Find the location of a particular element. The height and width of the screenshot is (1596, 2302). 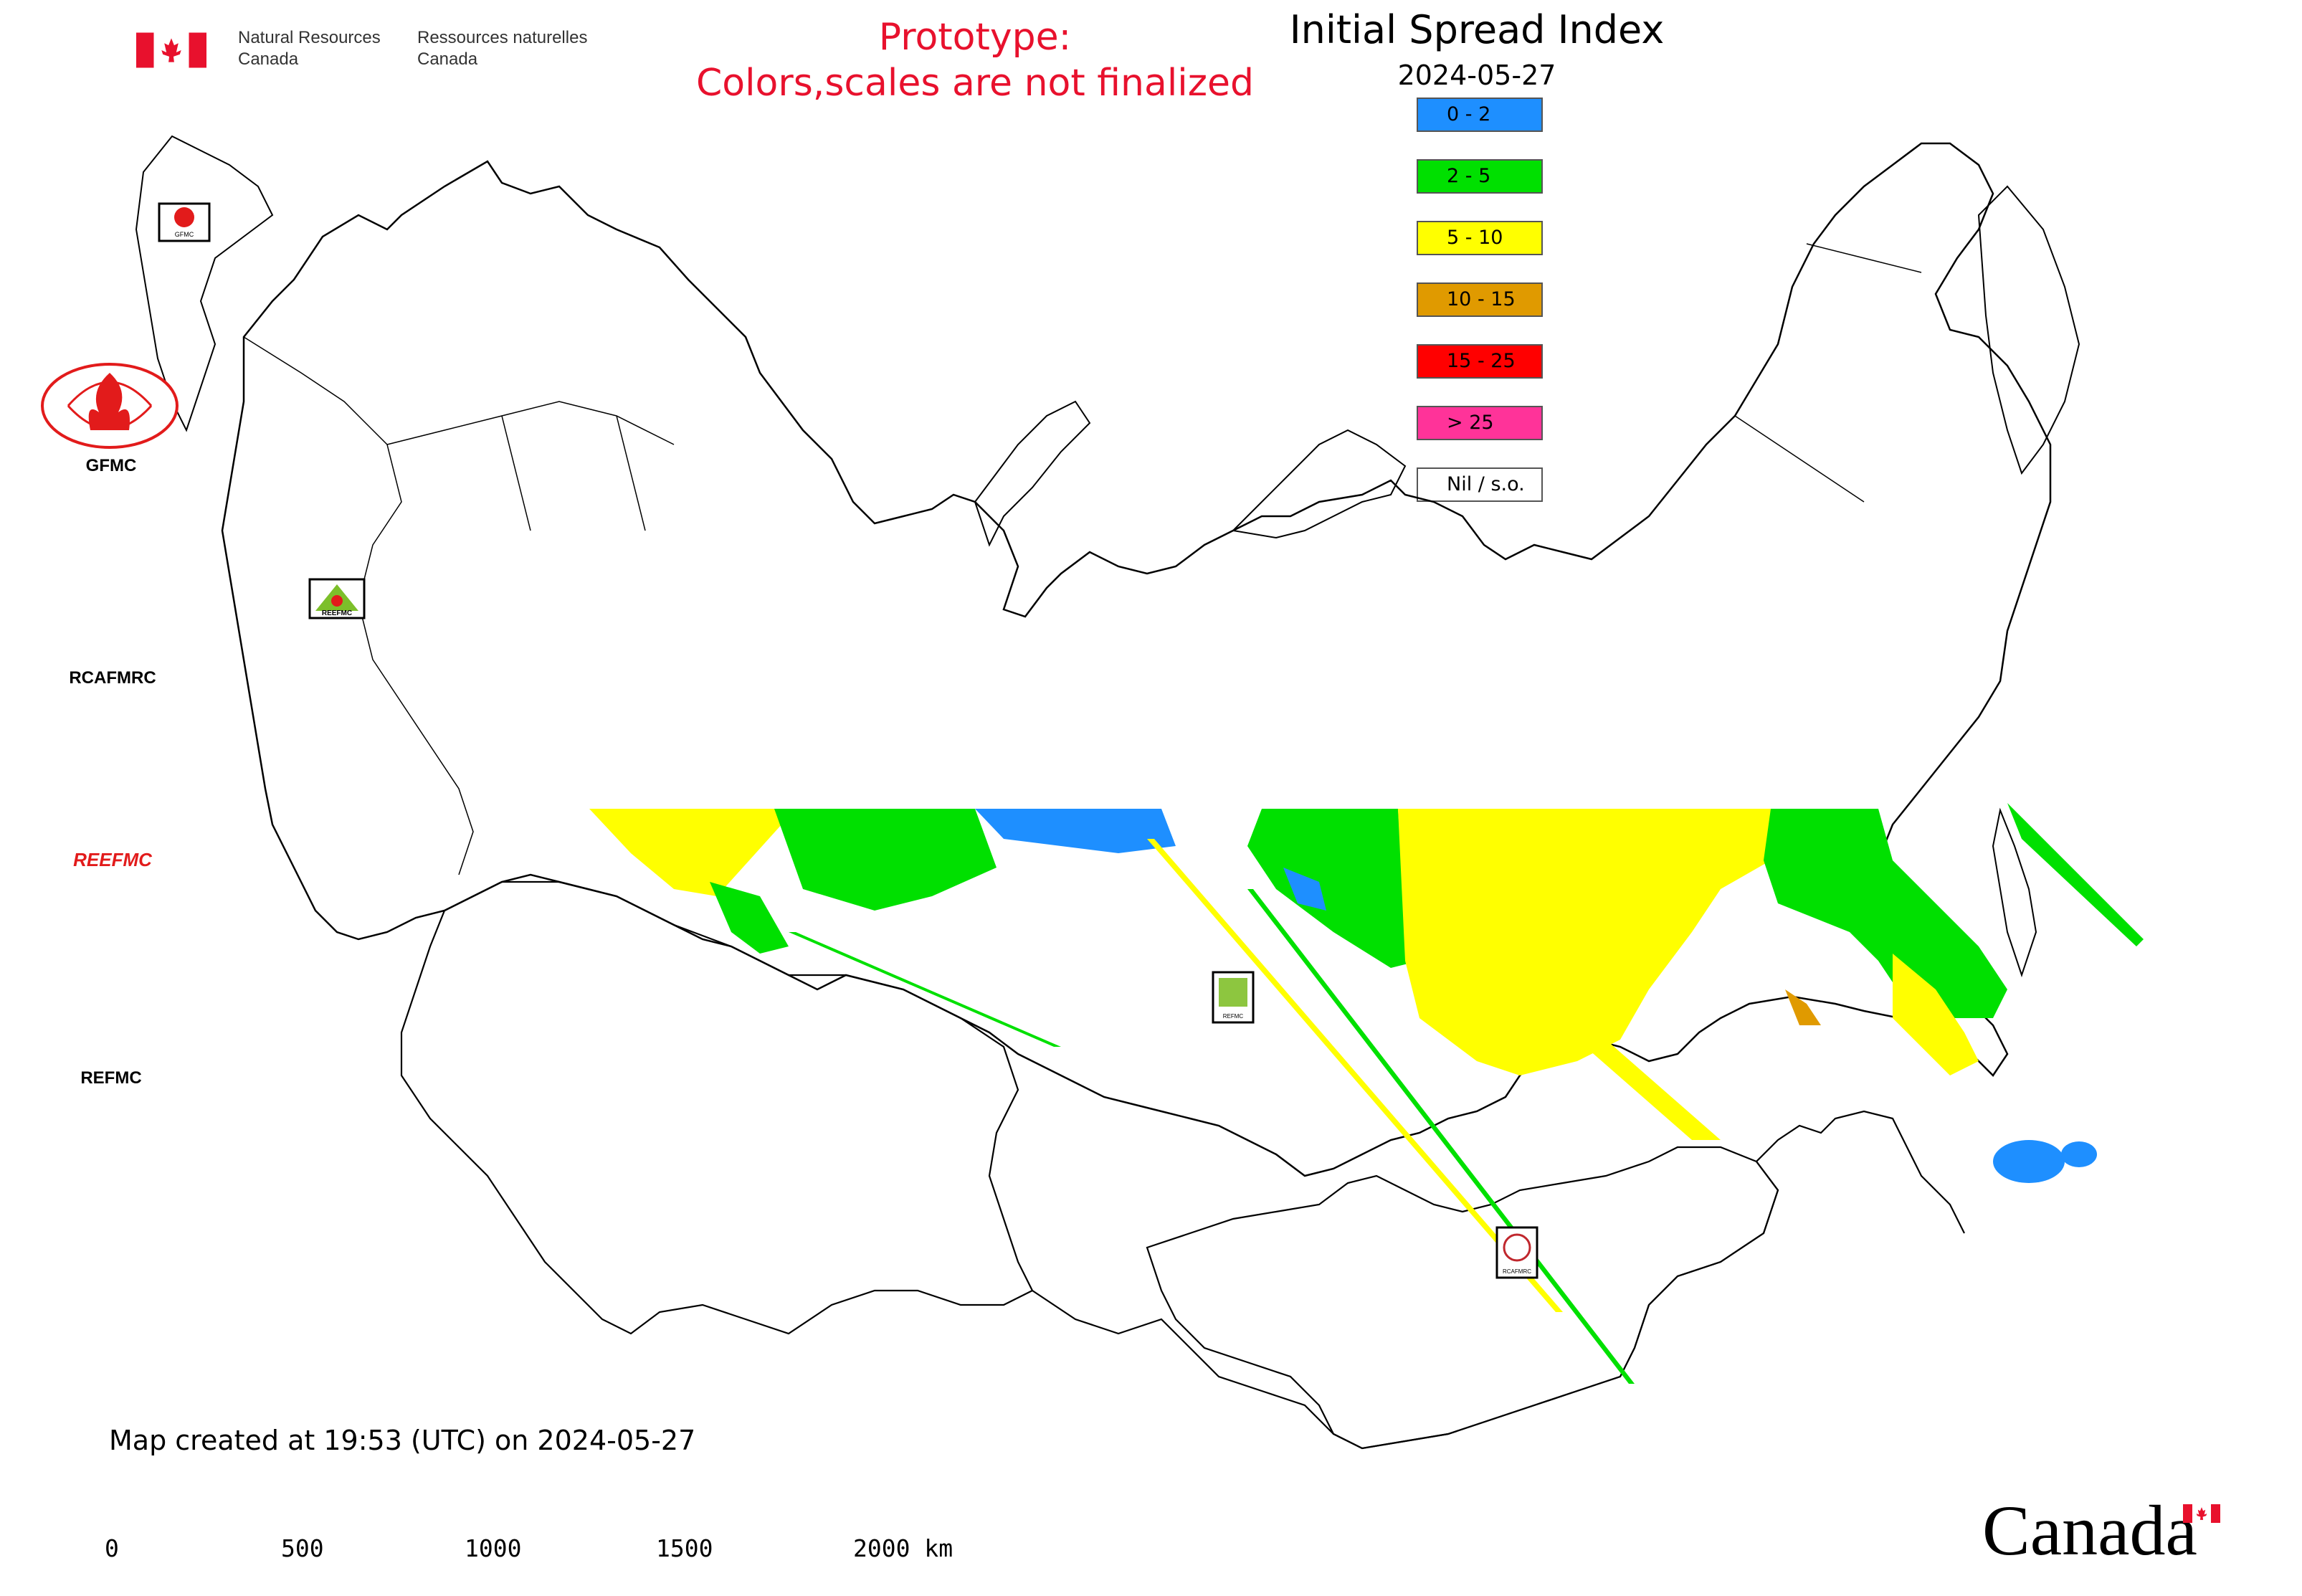

legend-item-15-25: 15 - 25 is located at coordinates (1480, 361).